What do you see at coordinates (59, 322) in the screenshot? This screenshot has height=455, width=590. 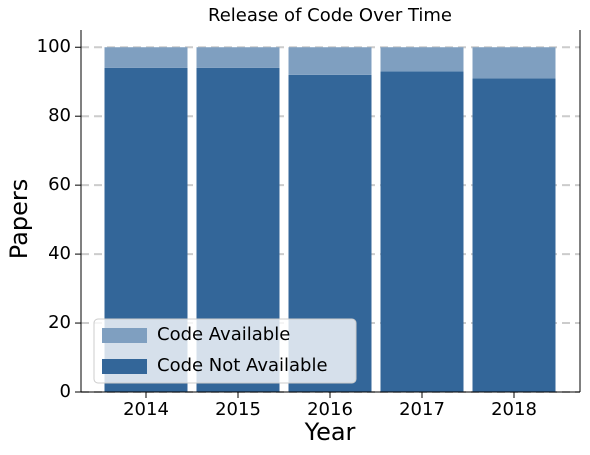 I see `y-tick-label: 20` at bounding box center [59, 322].